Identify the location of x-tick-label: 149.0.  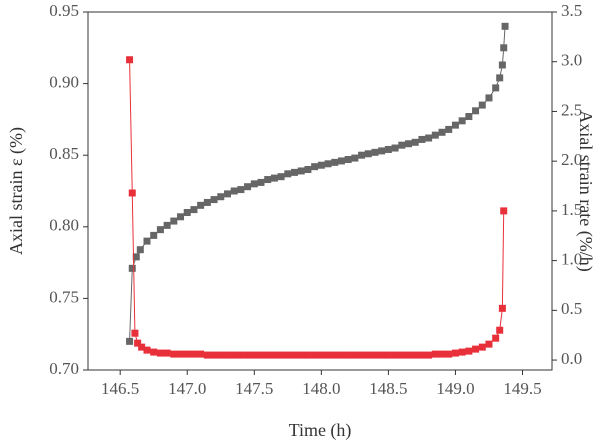
(455, 388).